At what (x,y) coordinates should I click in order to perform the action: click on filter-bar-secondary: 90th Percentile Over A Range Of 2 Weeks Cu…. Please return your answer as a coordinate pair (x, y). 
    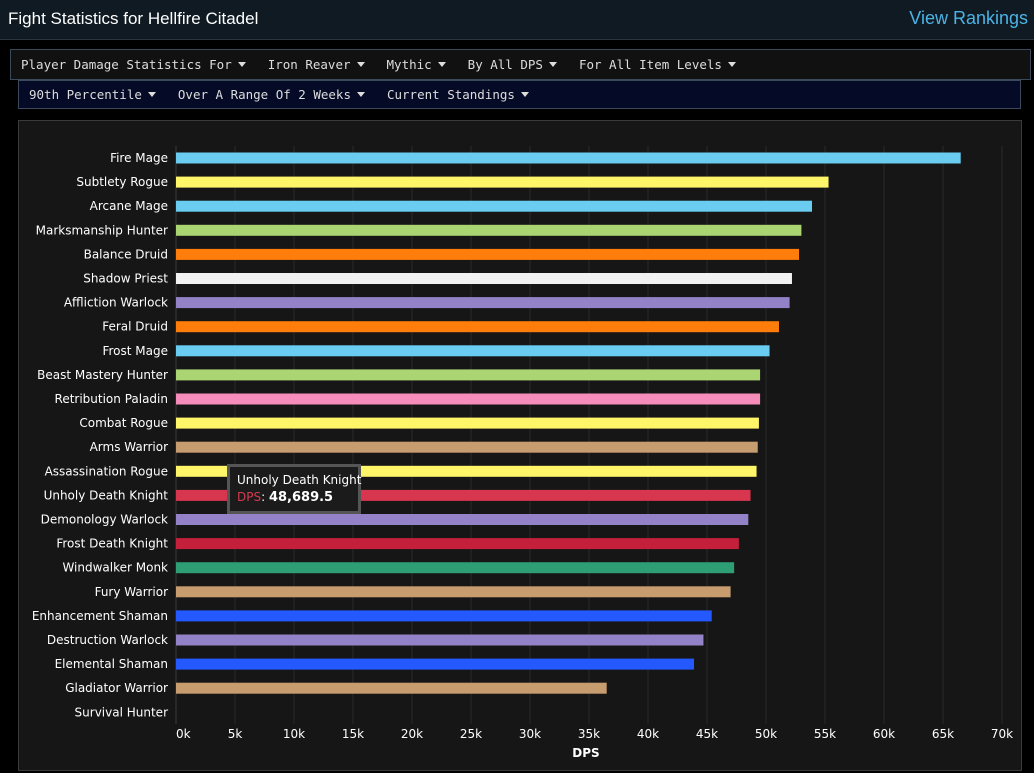
    Looking at the image, I should click on (519, 94).